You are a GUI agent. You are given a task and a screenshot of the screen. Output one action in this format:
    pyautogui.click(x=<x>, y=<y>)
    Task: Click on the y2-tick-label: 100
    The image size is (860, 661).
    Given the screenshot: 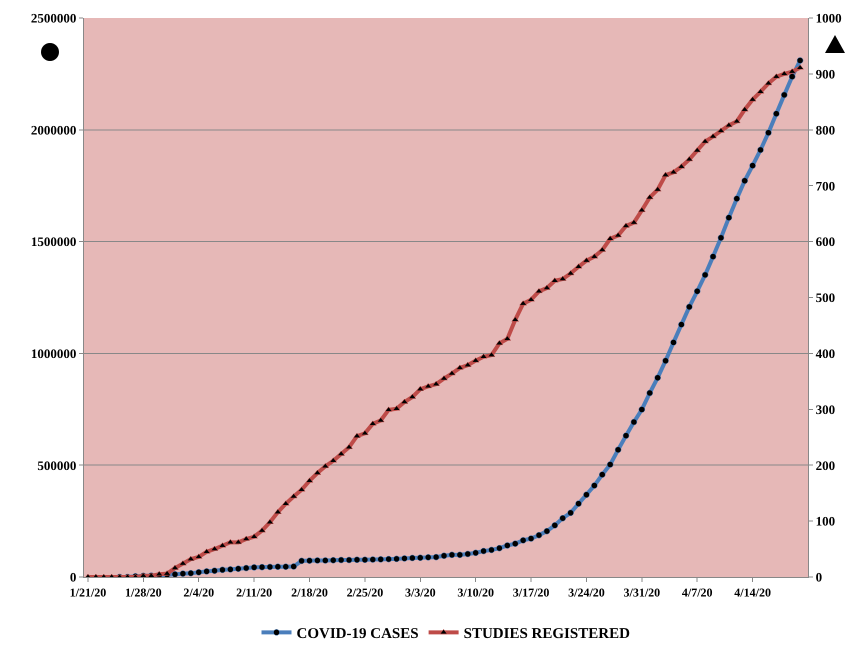 What is the action you would take?
    pyautogui.click(x=826, y=521)
    